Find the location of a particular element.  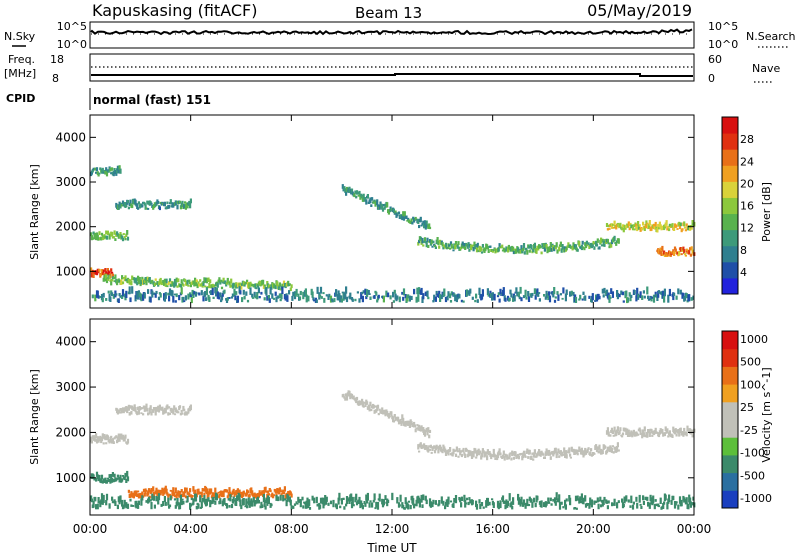

cpid-label: CPID is located at coordinates (20, 98).